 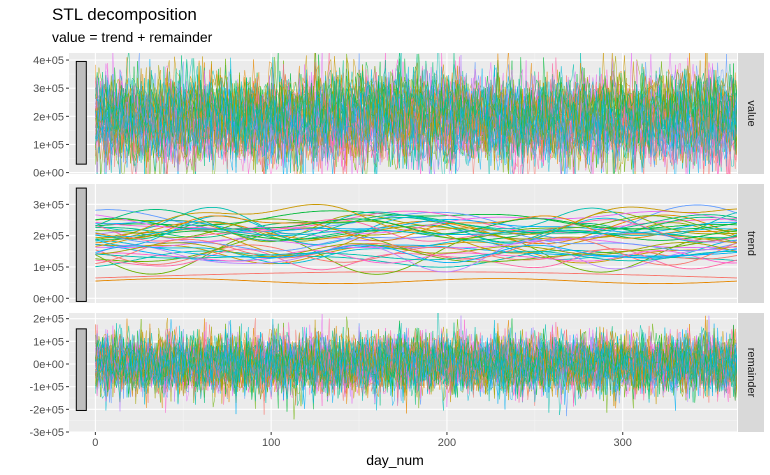 I want to click on facet-strip-label: remainder, so click(x=751, y=373).